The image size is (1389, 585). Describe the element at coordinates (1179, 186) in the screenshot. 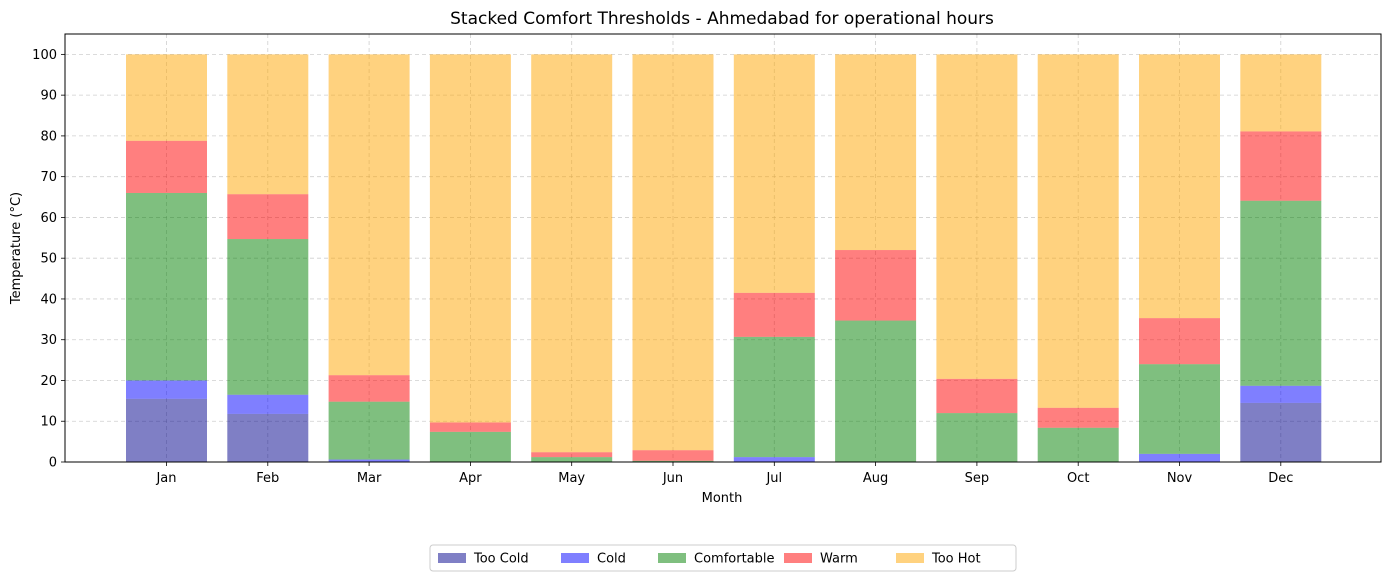

I see `bar-segment-too-hot-nov` at that location.